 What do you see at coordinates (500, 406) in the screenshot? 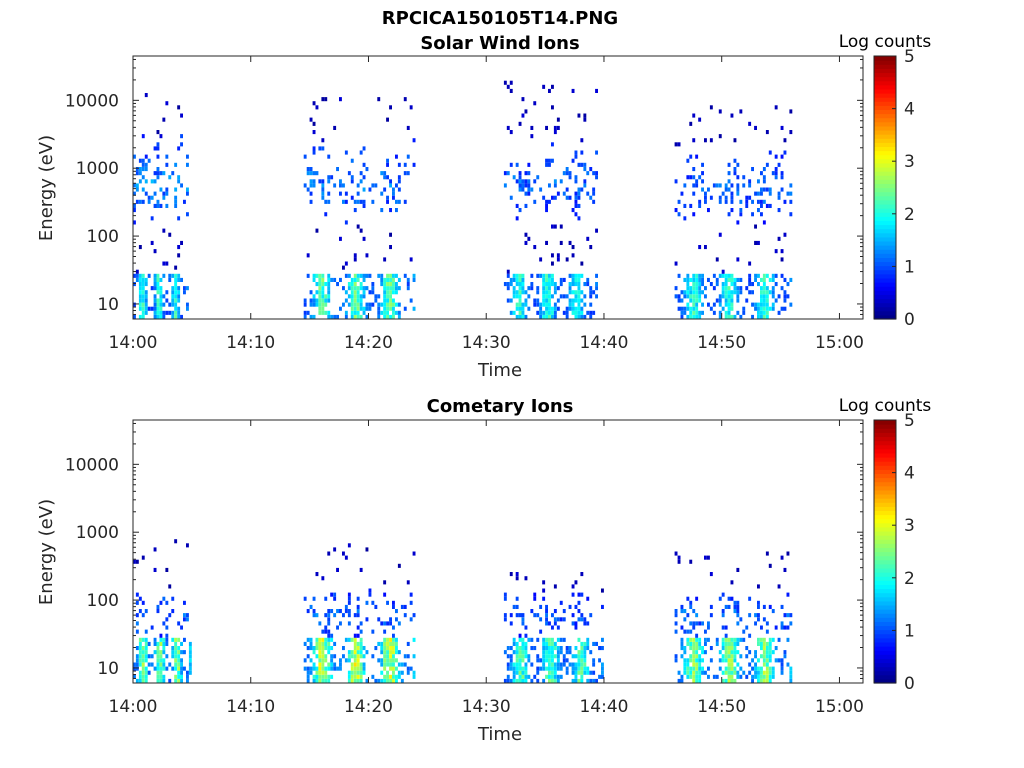
I see `cometary-panel-title: Cometary Ions` at bounding box center [500, 406].